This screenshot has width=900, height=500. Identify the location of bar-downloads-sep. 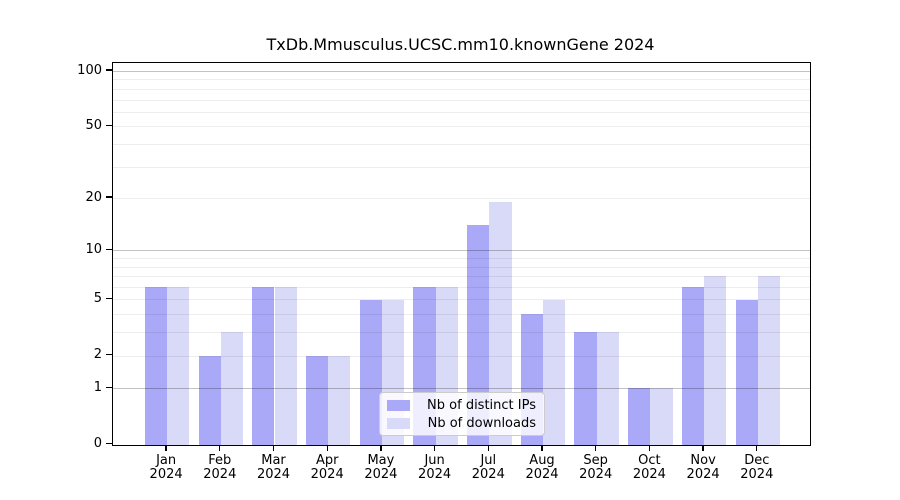
(607, 388).